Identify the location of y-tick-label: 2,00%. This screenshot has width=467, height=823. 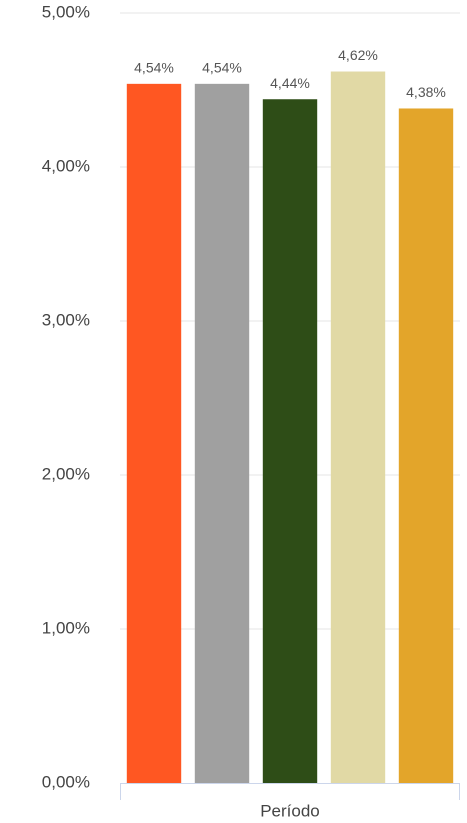
(66, 473).